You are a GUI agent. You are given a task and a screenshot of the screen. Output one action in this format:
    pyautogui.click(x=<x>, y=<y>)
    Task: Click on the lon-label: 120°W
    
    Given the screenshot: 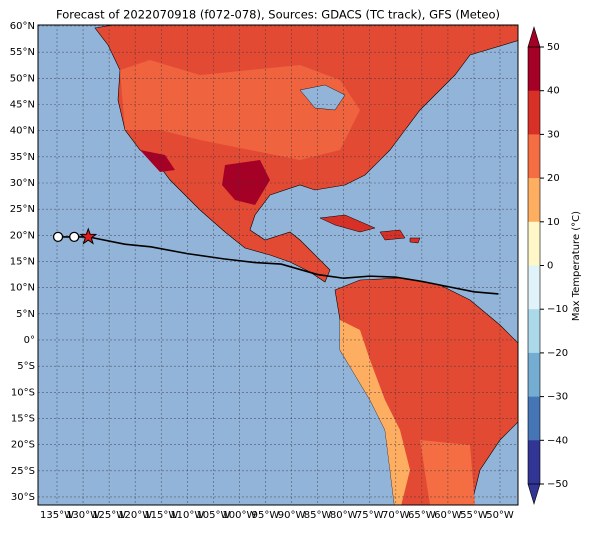 What is the action you would take?
    pyautogui.click(x=135, y=515)
    